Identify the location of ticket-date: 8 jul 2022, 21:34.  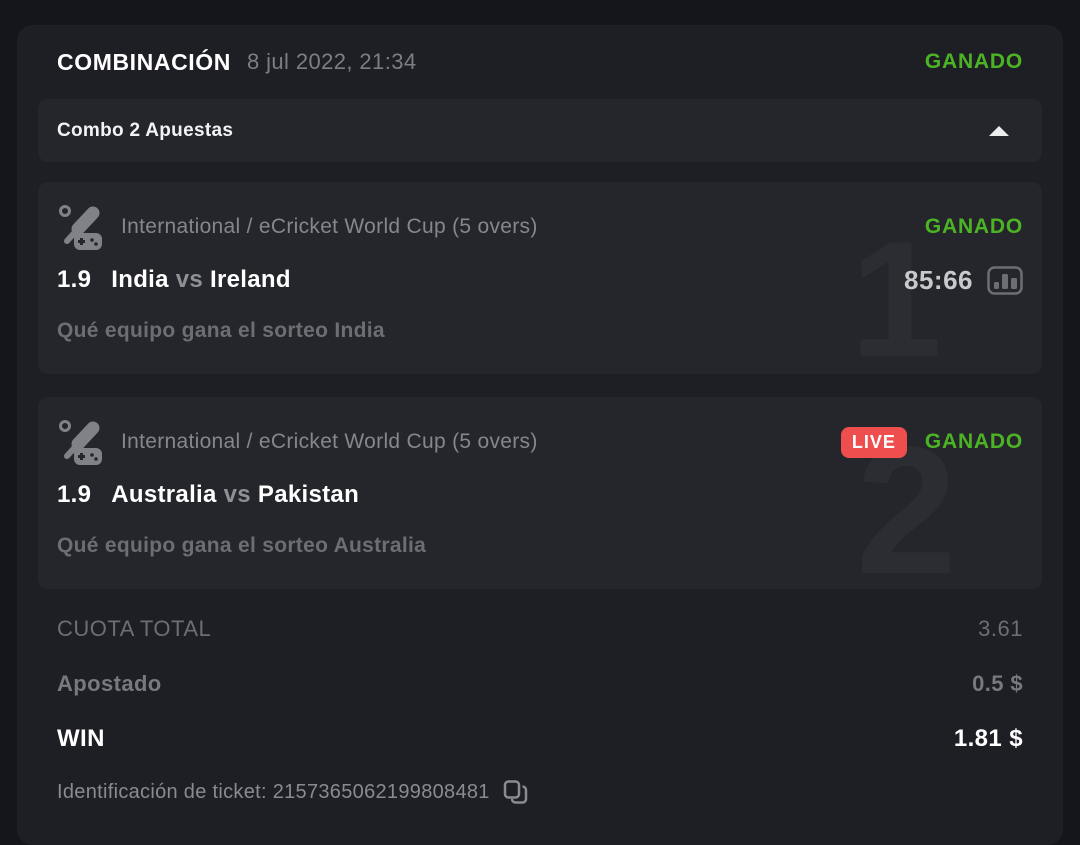
(331, 61).